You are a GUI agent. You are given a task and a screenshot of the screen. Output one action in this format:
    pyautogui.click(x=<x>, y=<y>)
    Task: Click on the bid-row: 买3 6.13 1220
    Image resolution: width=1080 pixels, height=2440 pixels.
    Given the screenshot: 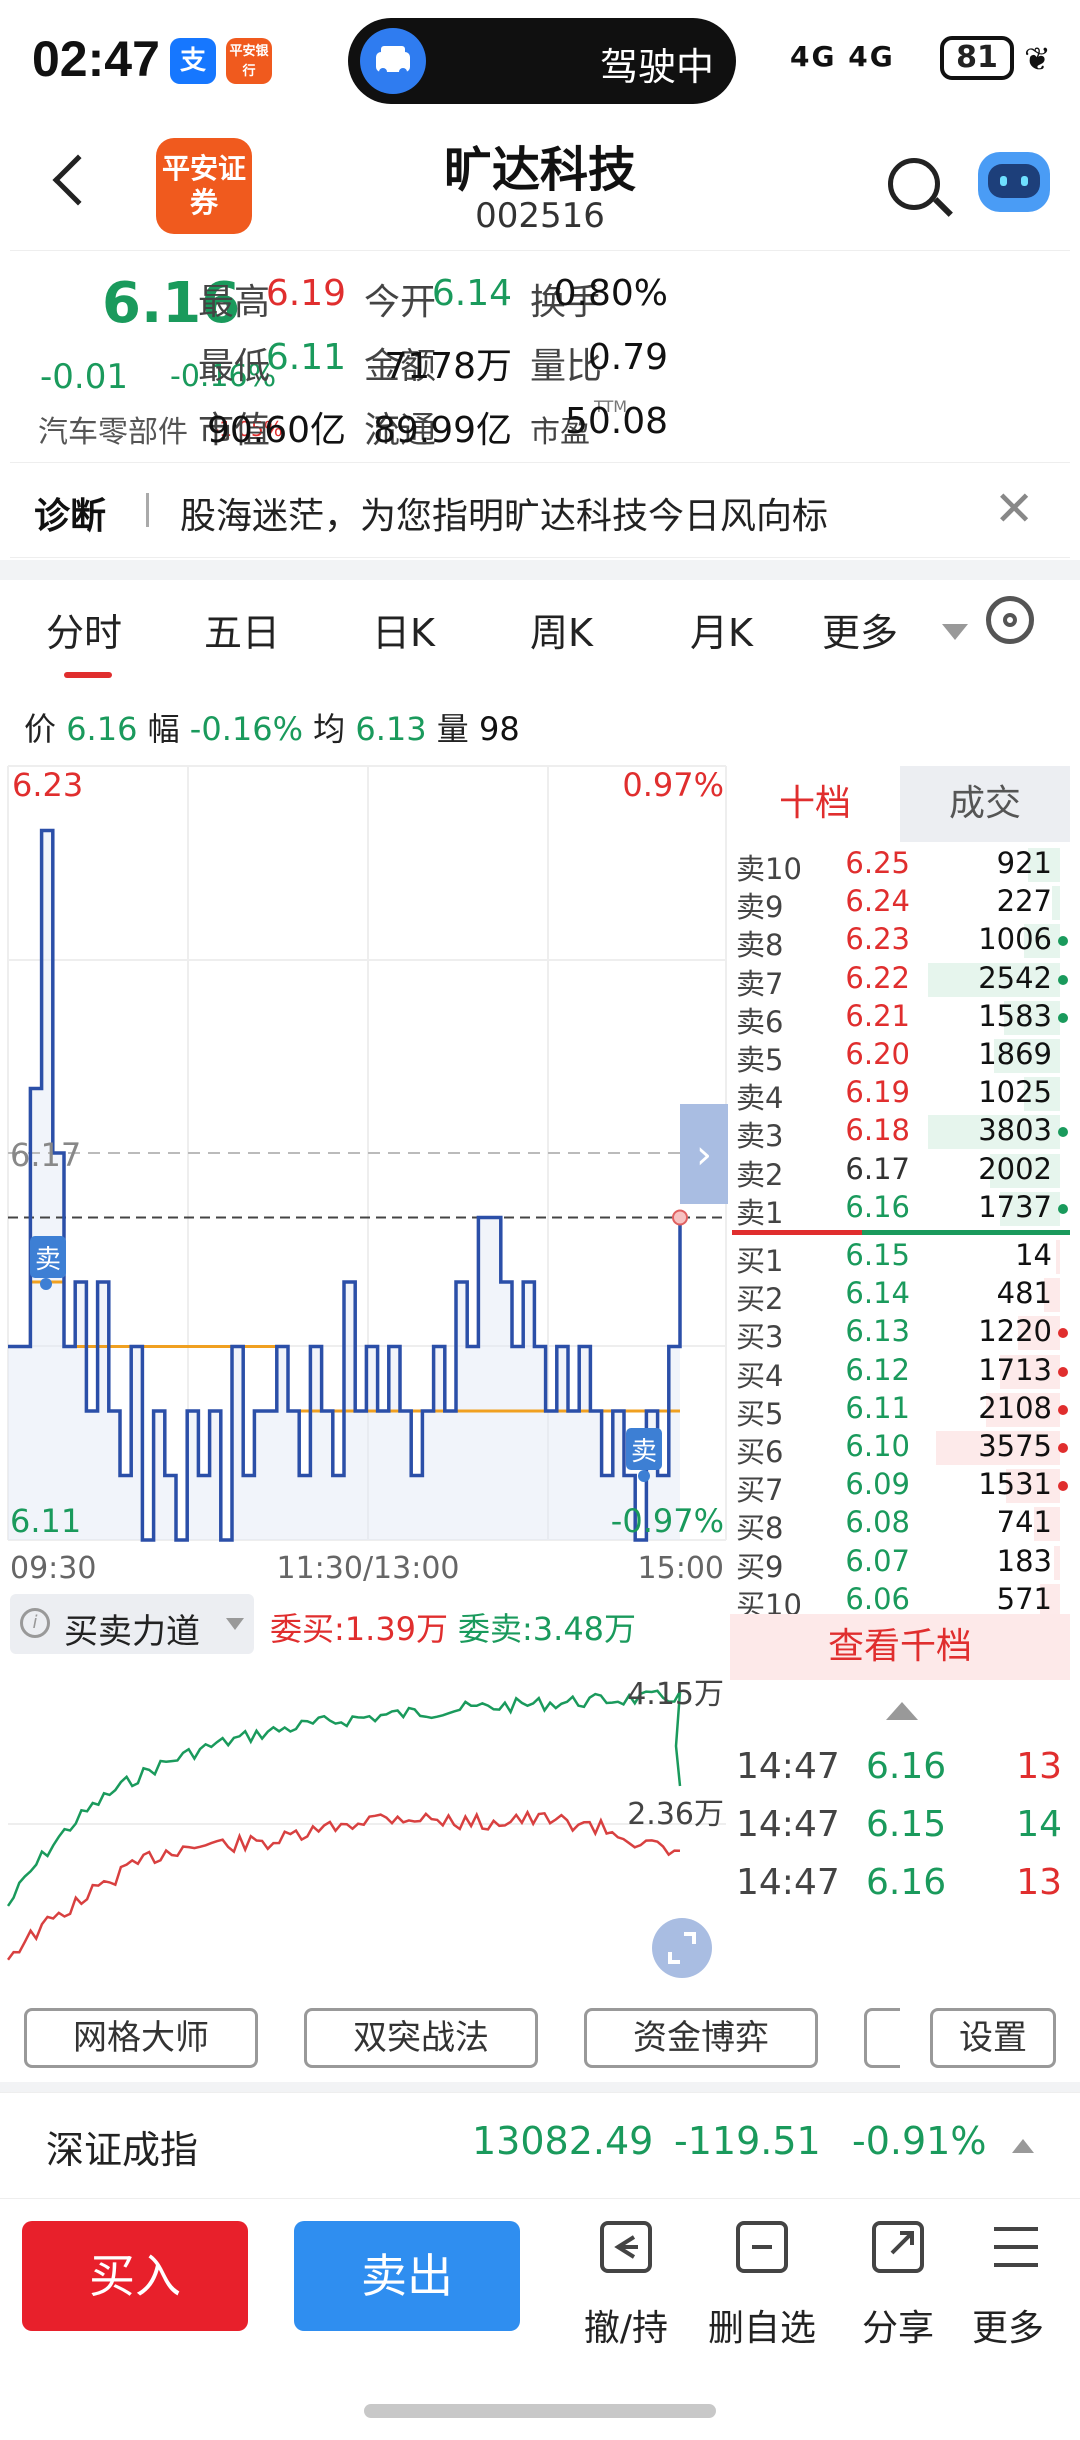 What is the action you would take?
    pyautogui.click(x=900, y=1334)
    